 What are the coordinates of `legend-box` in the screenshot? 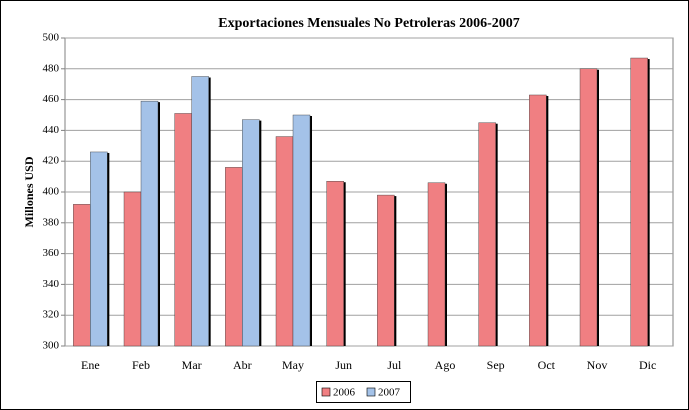 It's located at (363, 392).